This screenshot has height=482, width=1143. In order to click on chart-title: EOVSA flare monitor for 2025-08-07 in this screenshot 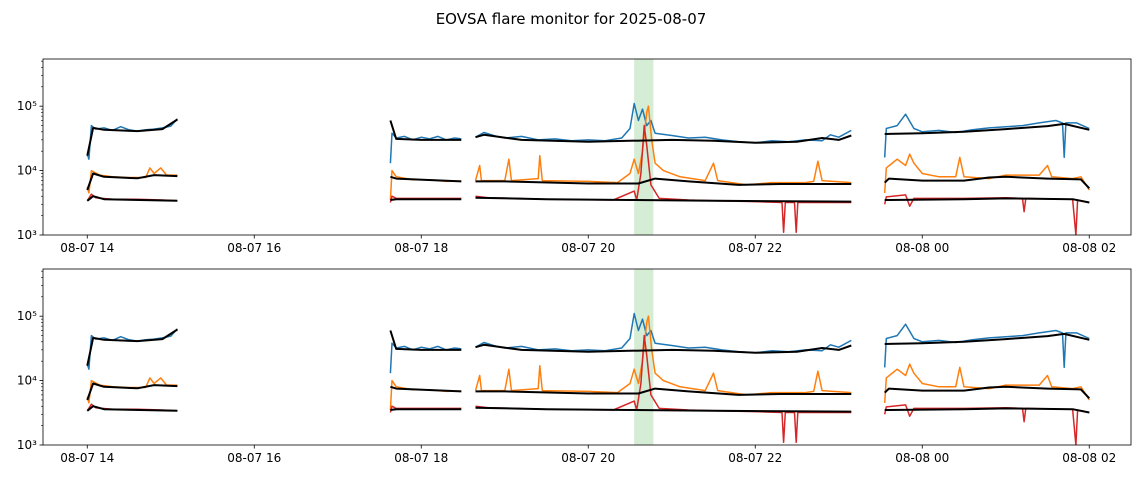, I will do `click(571, 19)`.